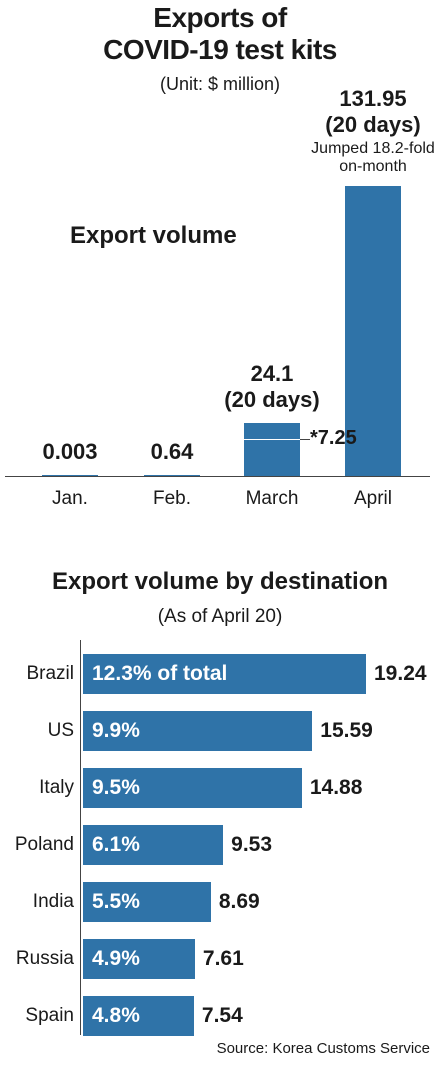 This screenshot has height=1065, width=440. I want to click on chart1-title: Export volume, so click(153, 235).